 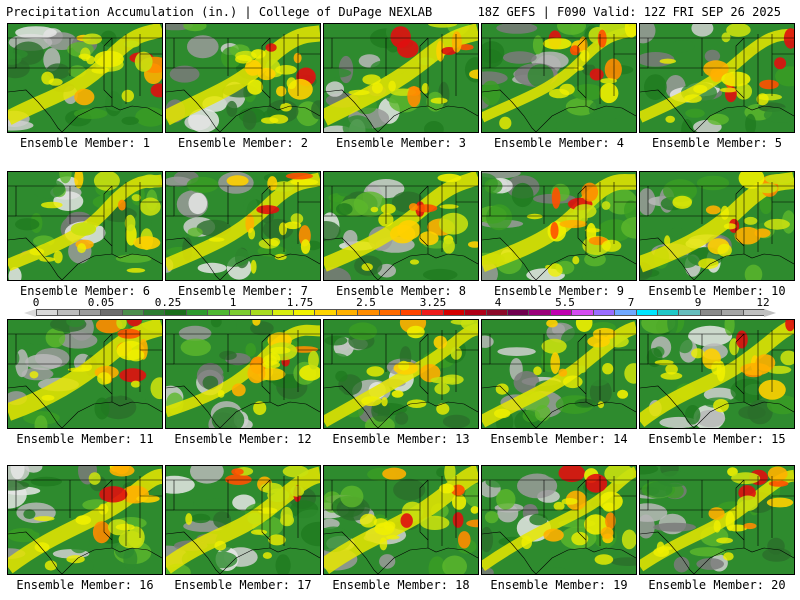 What do you see at coordinates (243, 291) in the screenshot?
I see `member-caption: Ensemble Member: 7` at bounding box center [243, 291].